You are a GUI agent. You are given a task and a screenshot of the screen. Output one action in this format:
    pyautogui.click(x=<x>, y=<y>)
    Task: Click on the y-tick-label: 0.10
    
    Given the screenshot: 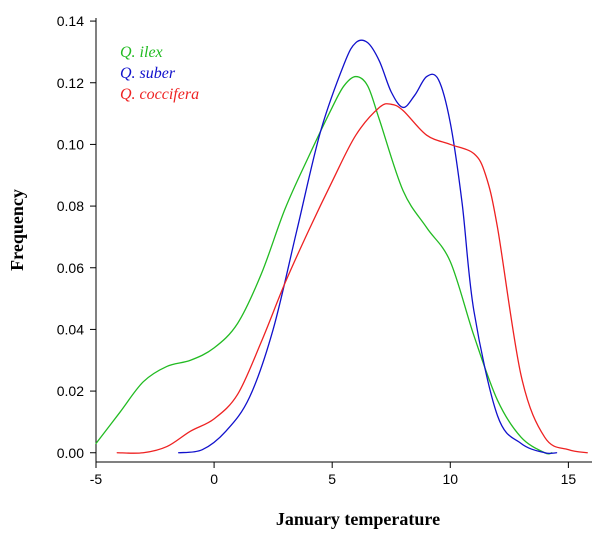 What is the action you would take?
    pyautogui.click(x=70, y=144)
    